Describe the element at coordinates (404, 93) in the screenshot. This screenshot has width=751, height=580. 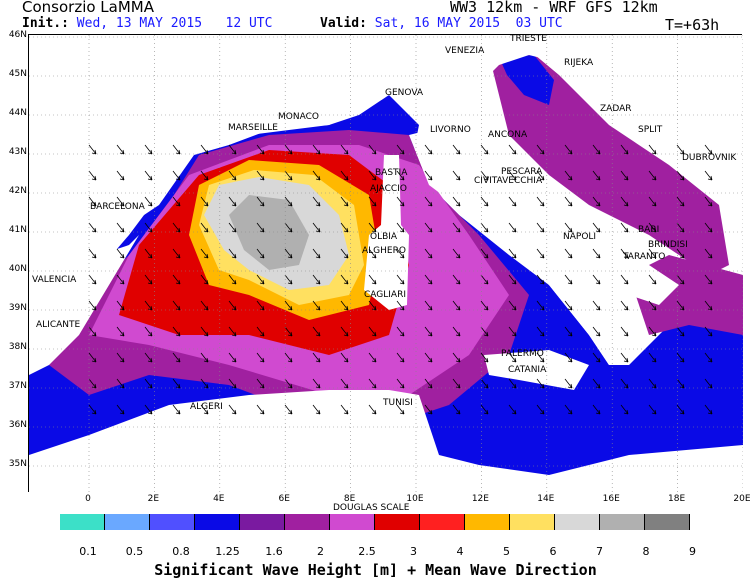
I see `city-label: GENOVA` at that location.